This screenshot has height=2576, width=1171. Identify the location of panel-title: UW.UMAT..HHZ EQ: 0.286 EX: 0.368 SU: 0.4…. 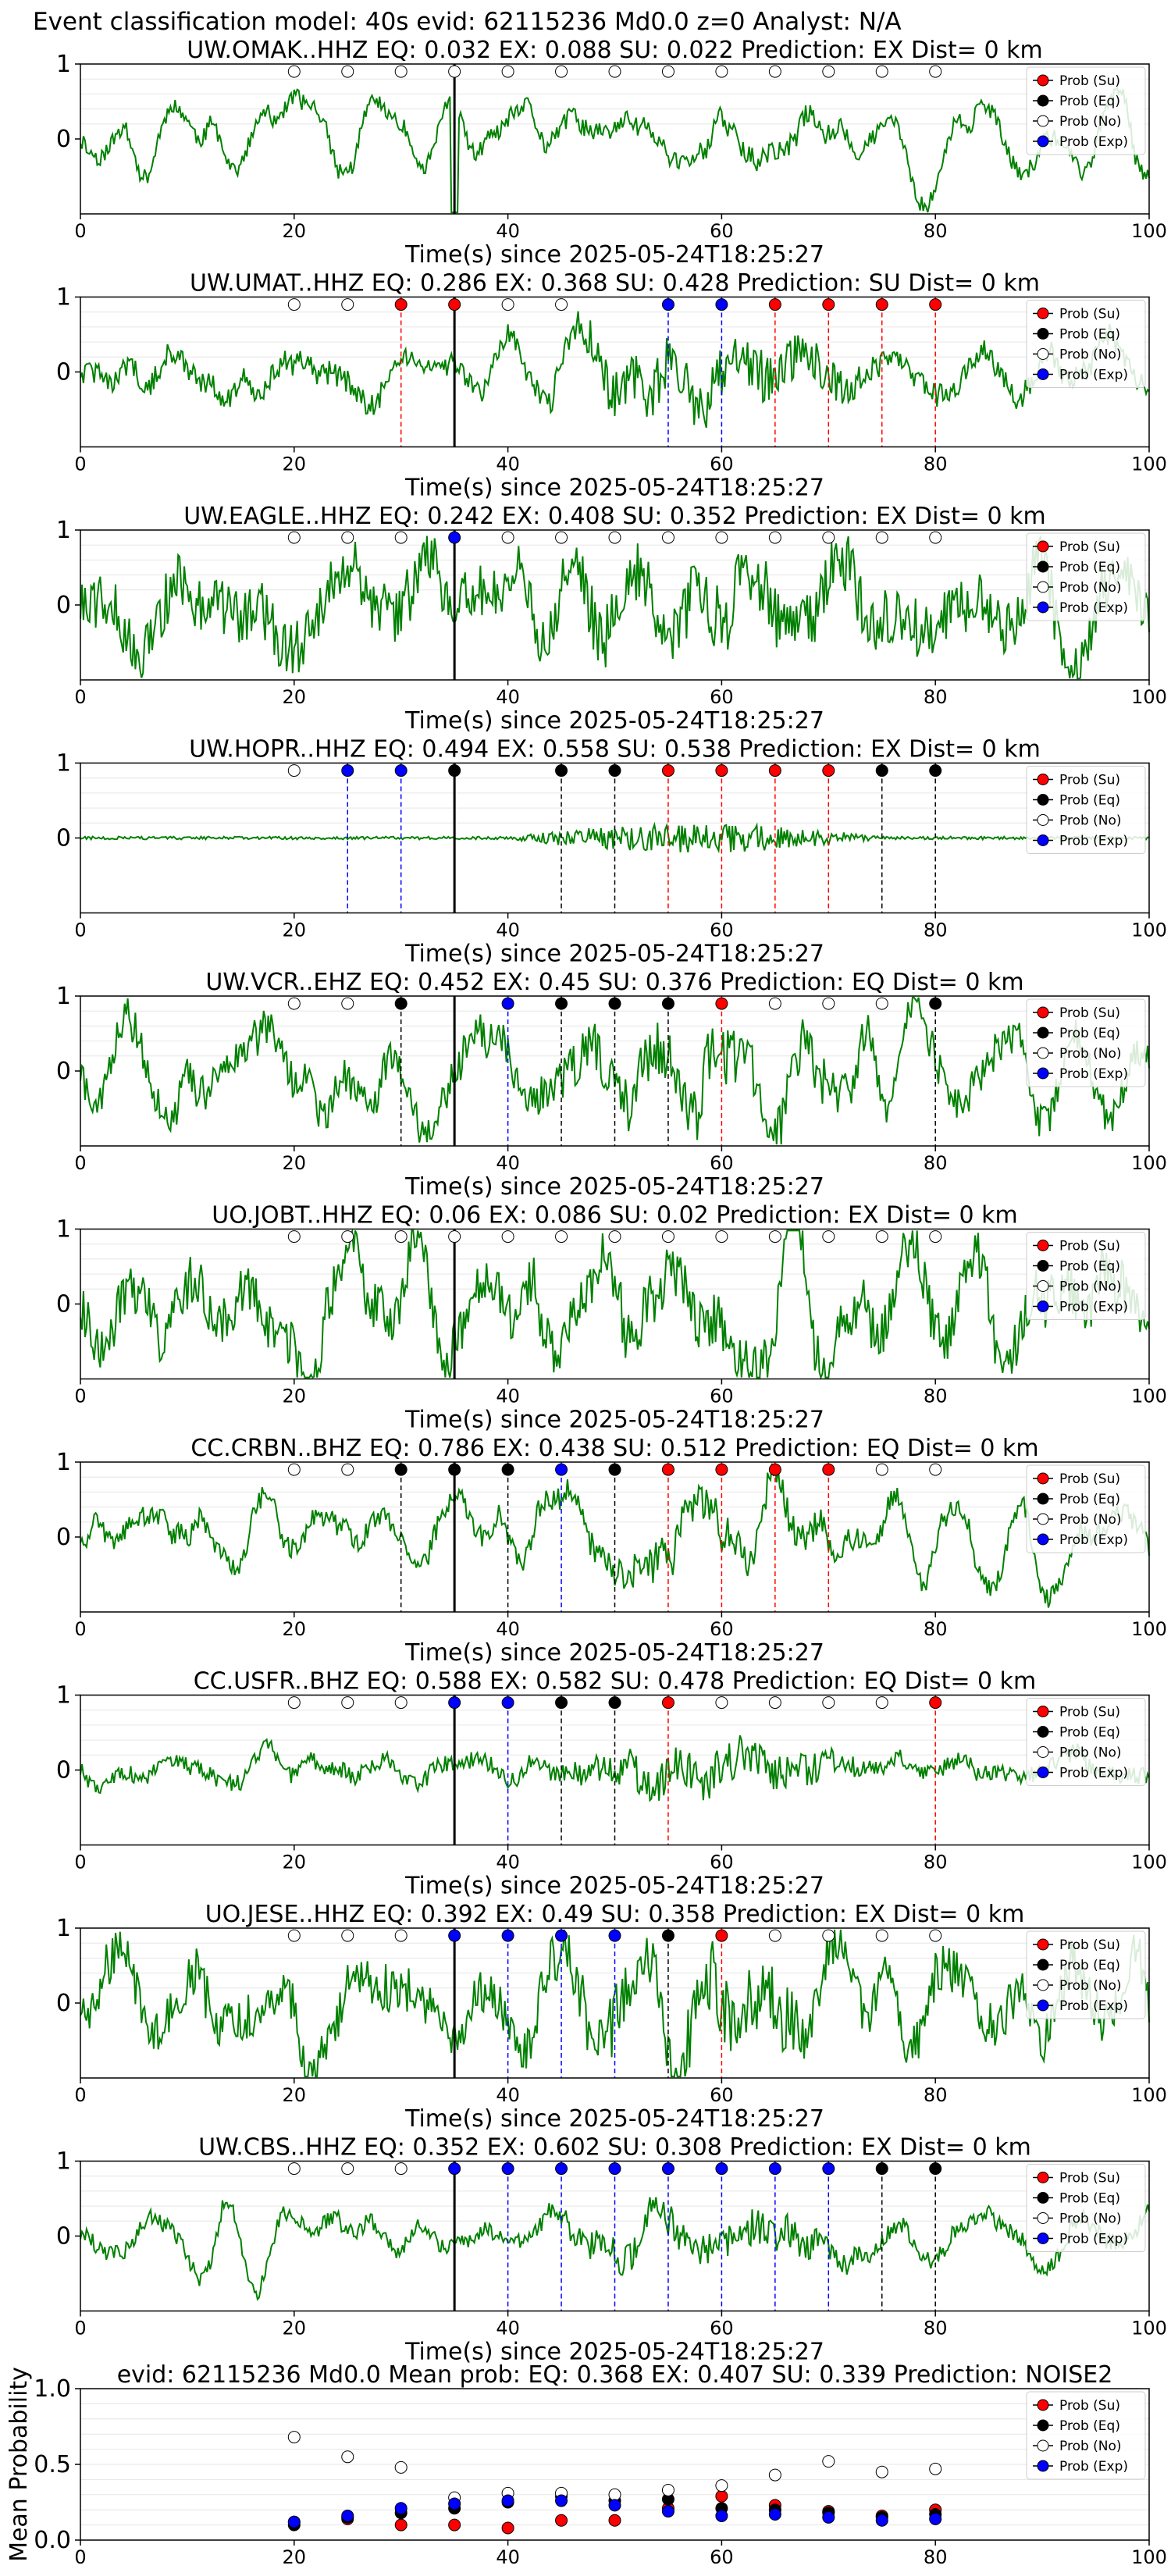
(615, 283).